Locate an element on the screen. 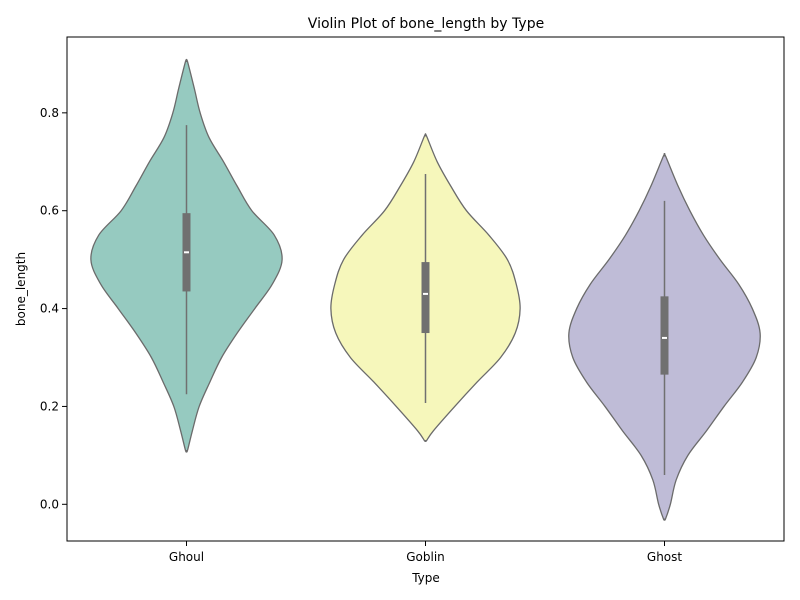 The width and height of the screenshot is (800, 600). y-axis: 0.0 0.2 0.4 0.6 0.8 is located at coordinates (53, 308).